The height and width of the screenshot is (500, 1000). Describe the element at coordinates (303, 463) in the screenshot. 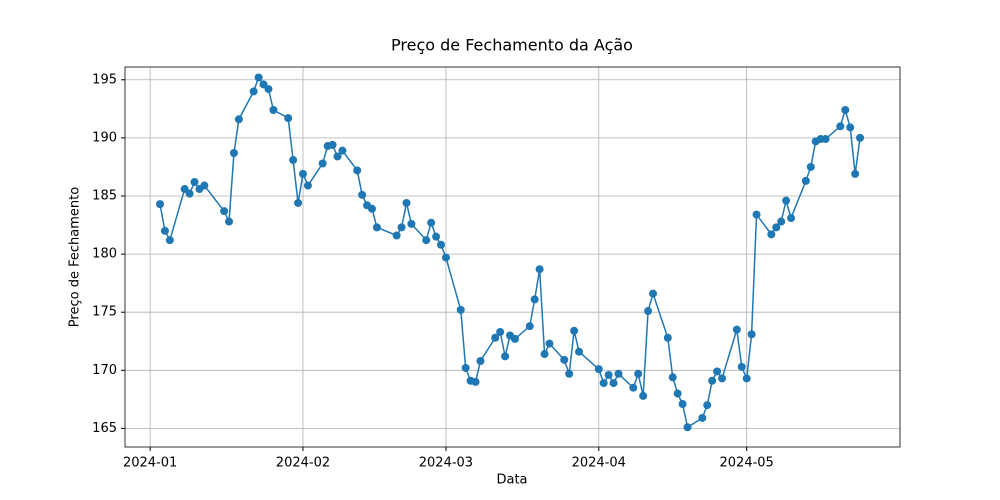

I see `x-tick-label: 2024-02` at that location.